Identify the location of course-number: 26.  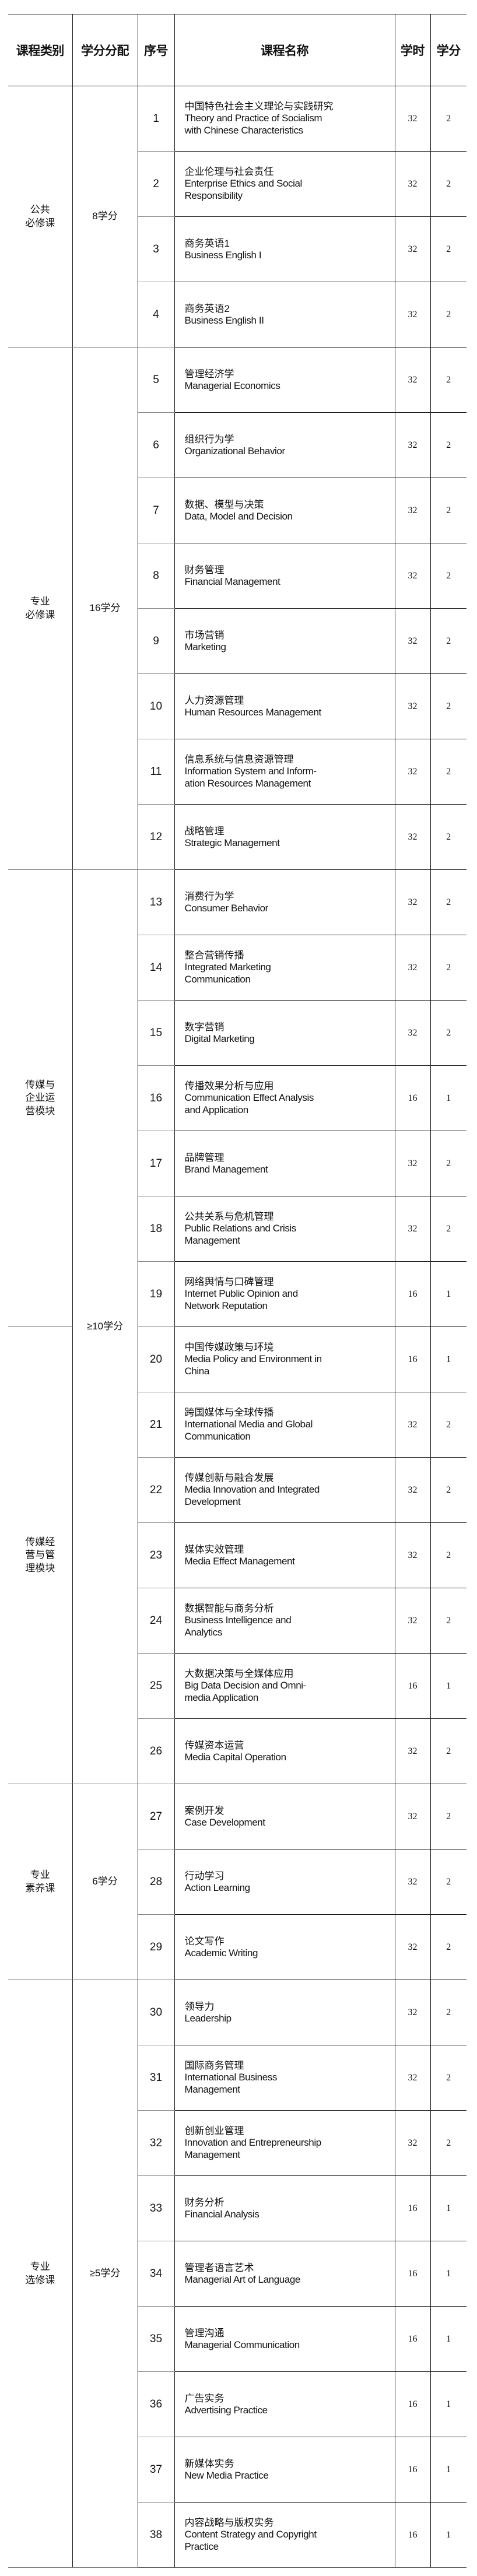
(156, 1751).